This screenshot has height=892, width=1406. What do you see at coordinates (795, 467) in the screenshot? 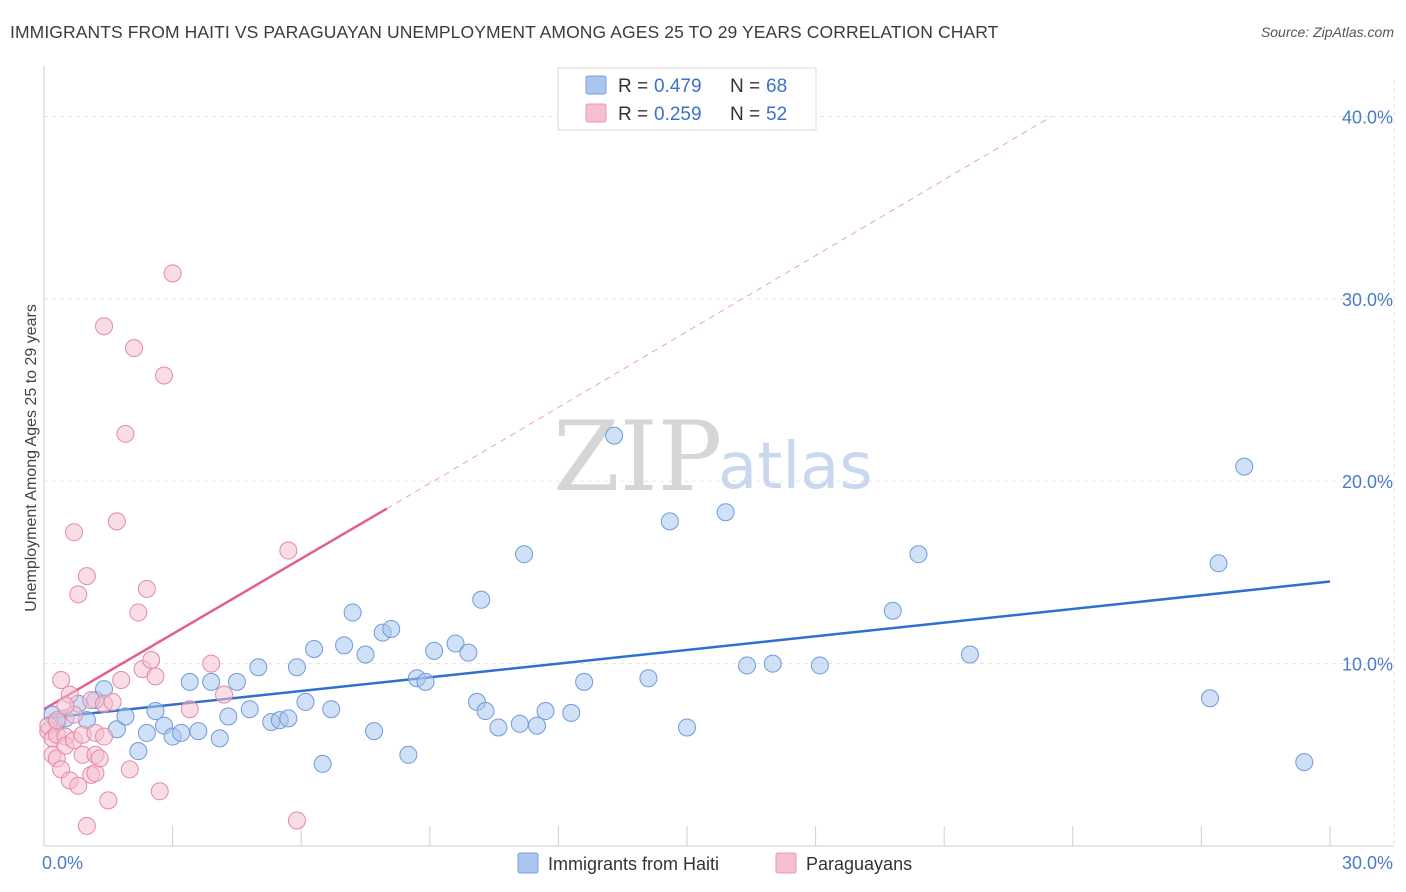
I see `watermark-atlas: atlas` at bounding box center [795, 467].